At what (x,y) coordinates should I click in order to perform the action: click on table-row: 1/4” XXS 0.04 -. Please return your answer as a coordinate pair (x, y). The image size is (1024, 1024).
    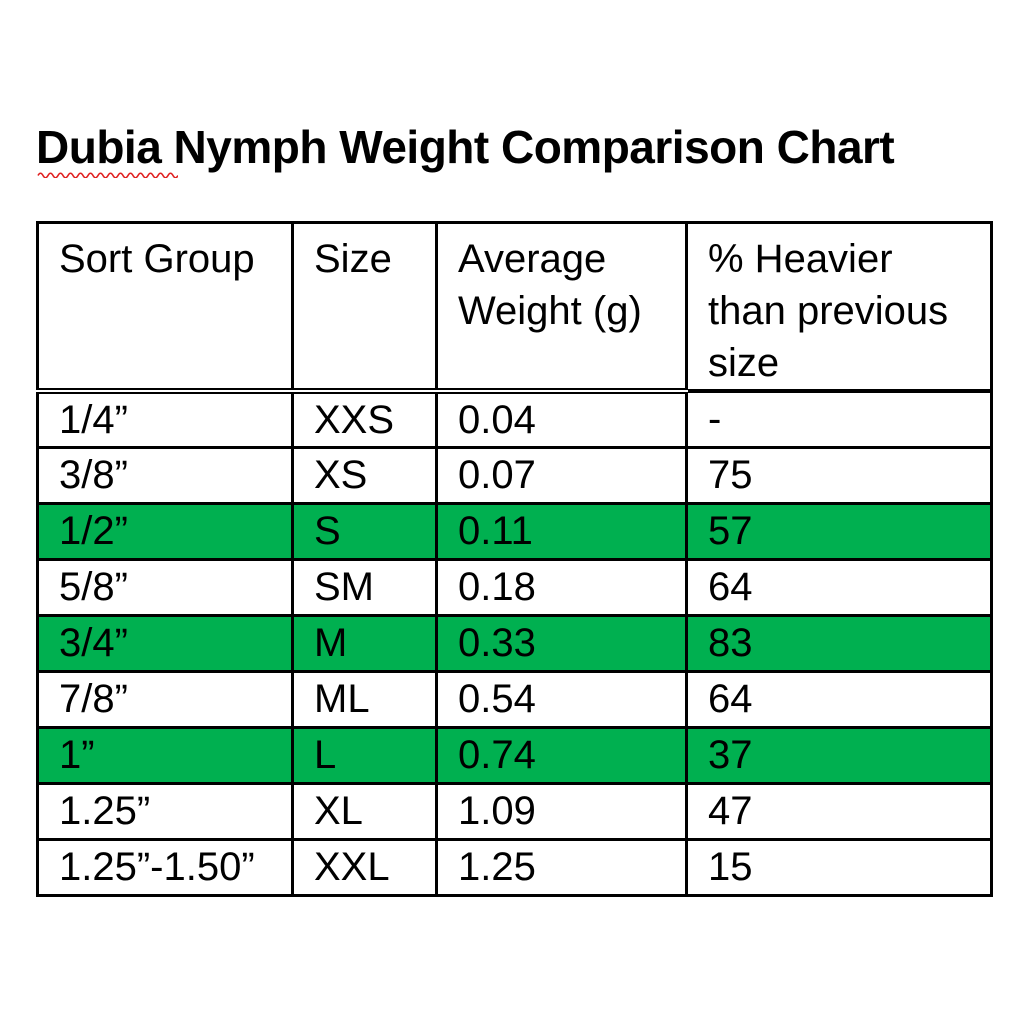
    Looking at the image, I should click on (514, 419).